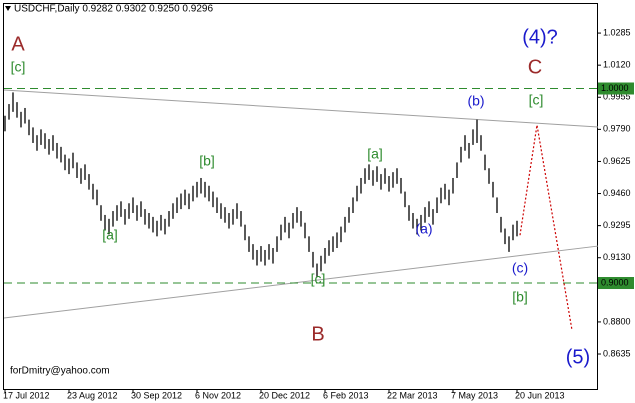  I want to click on trendline, so click(301, 108).